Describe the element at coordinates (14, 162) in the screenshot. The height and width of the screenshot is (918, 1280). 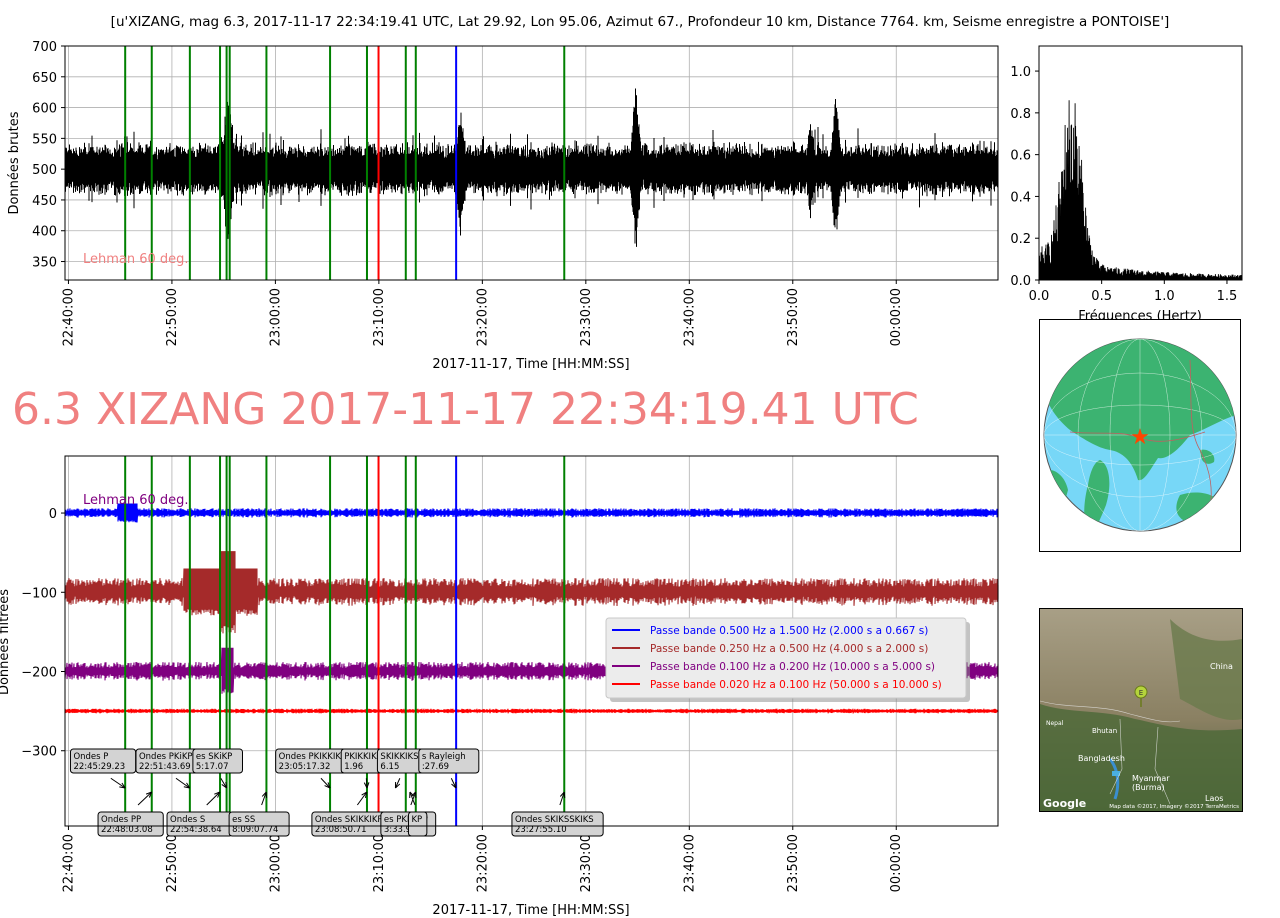
I see `y-axis-label: Données brutes` at that location.